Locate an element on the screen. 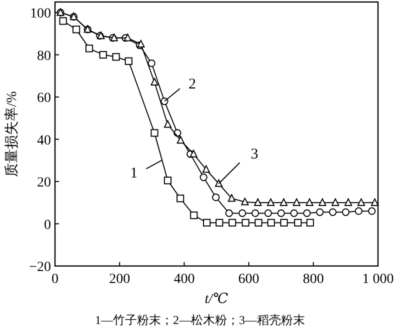  x-axis-title: t/℃ is located at coordinates (216, 299).